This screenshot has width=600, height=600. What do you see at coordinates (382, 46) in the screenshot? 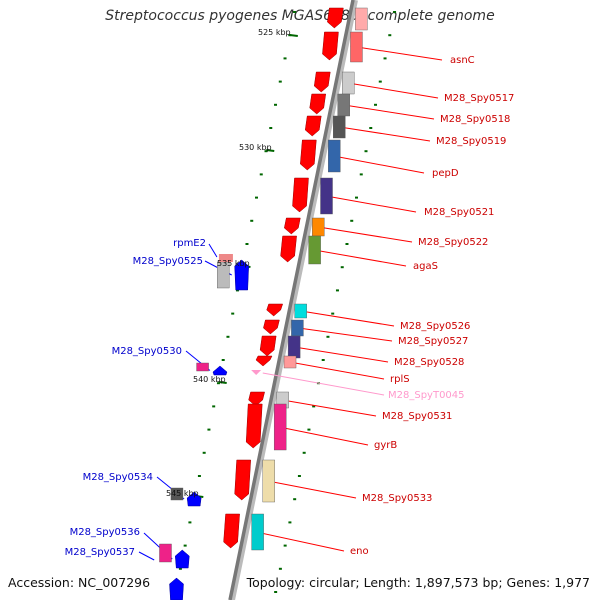
I see `gene-arrow-asnC` at bounding box center [382, 46].